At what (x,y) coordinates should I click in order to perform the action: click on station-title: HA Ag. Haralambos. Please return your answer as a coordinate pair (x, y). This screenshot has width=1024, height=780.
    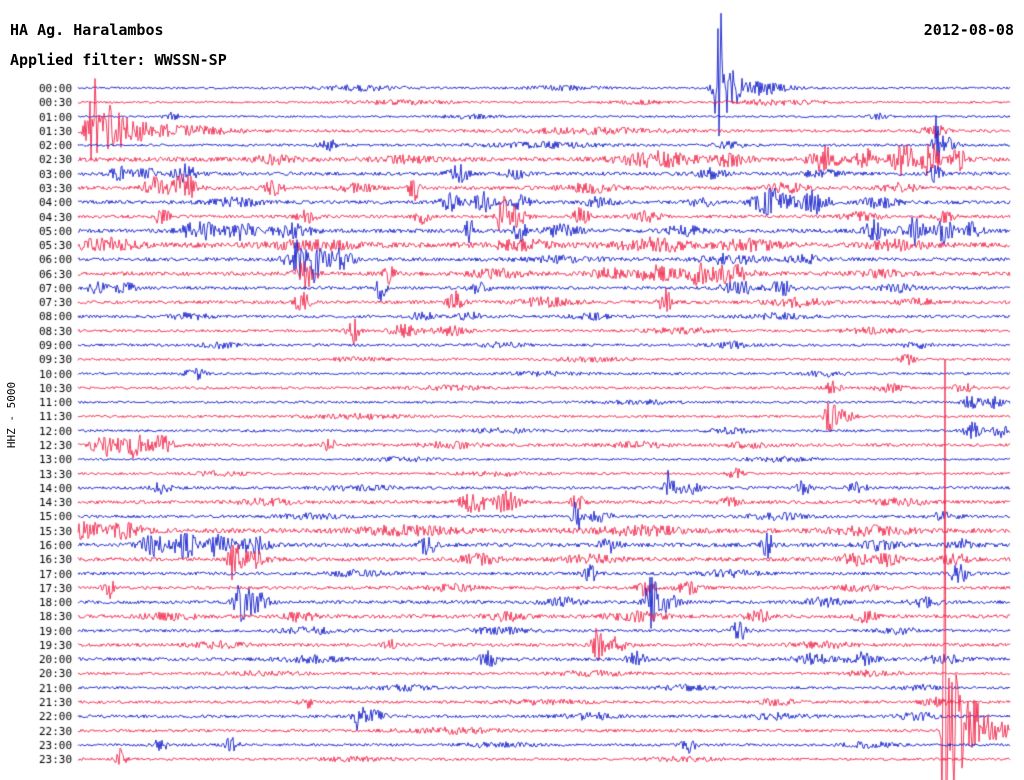
    Looking at the image, I should click on (87, 30).